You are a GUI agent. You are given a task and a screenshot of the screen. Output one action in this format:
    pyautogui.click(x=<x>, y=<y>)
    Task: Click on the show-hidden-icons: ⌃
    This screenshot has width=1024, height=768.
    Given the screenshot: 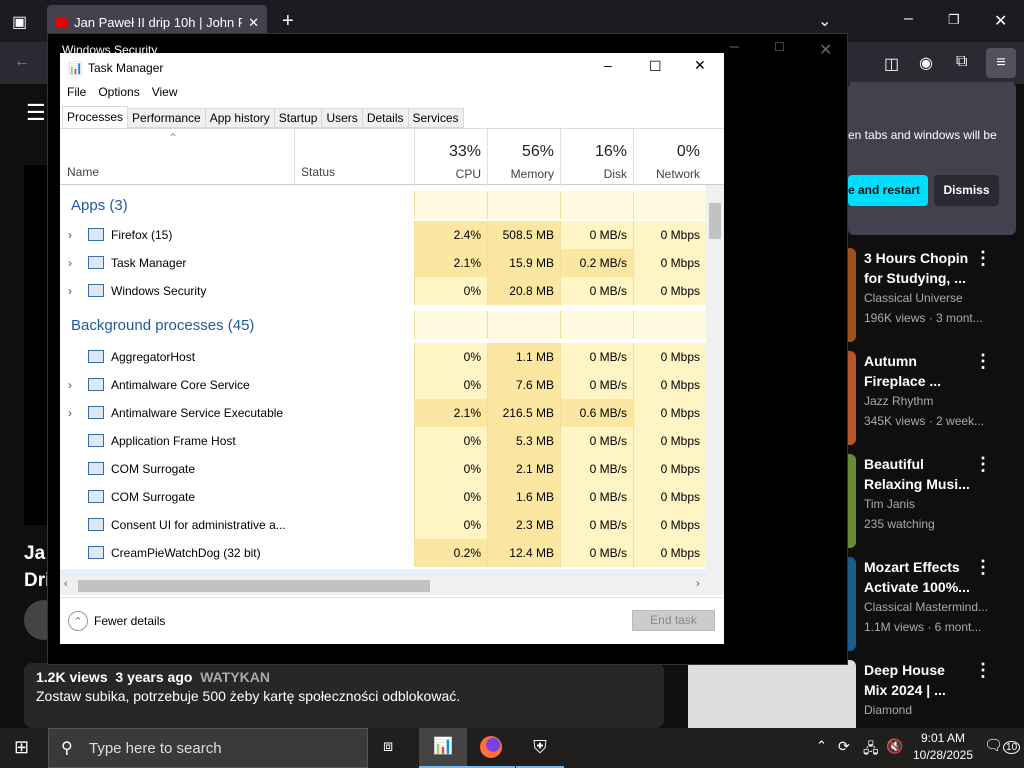 What is the action you would take?
    pyautogui.click(x=821, y=745)
    